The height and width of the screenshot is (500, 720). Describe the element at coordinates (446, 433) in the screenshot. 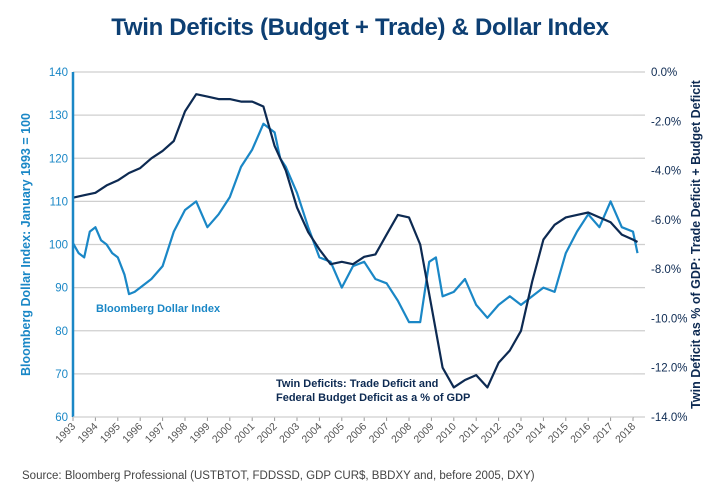

I see `x-tick-label: 2010` at that location.